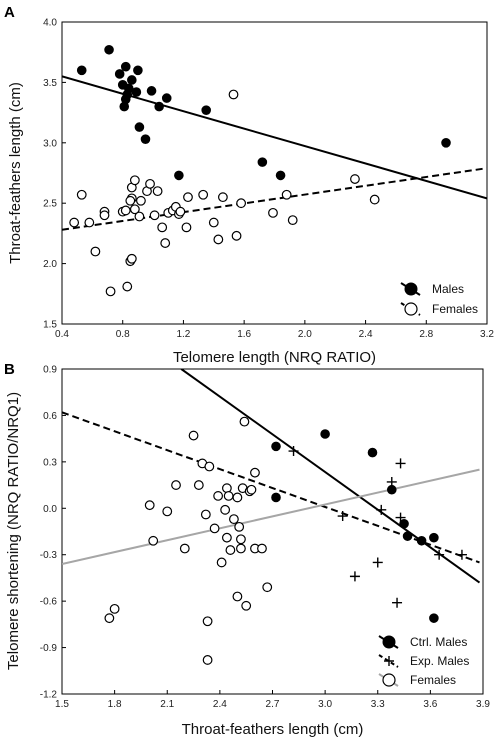  What do you see at coordinates (50, 204) in the screenshot?
I see `y-tick-label: 2.5` at bounding box center [50, 204].